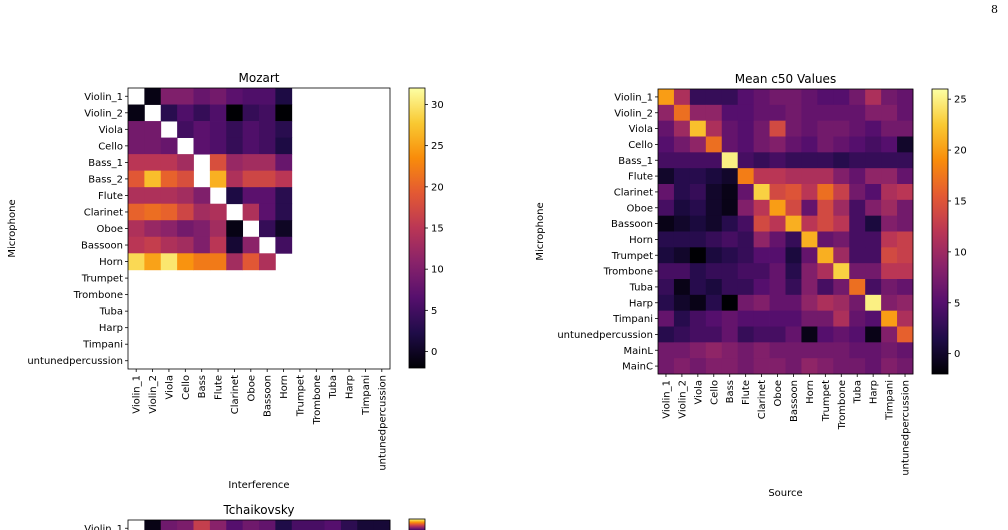 The height and width of the screenshot is (530, 1008). I want to click on y-tick-label: Clarinet, so click(633, 192).